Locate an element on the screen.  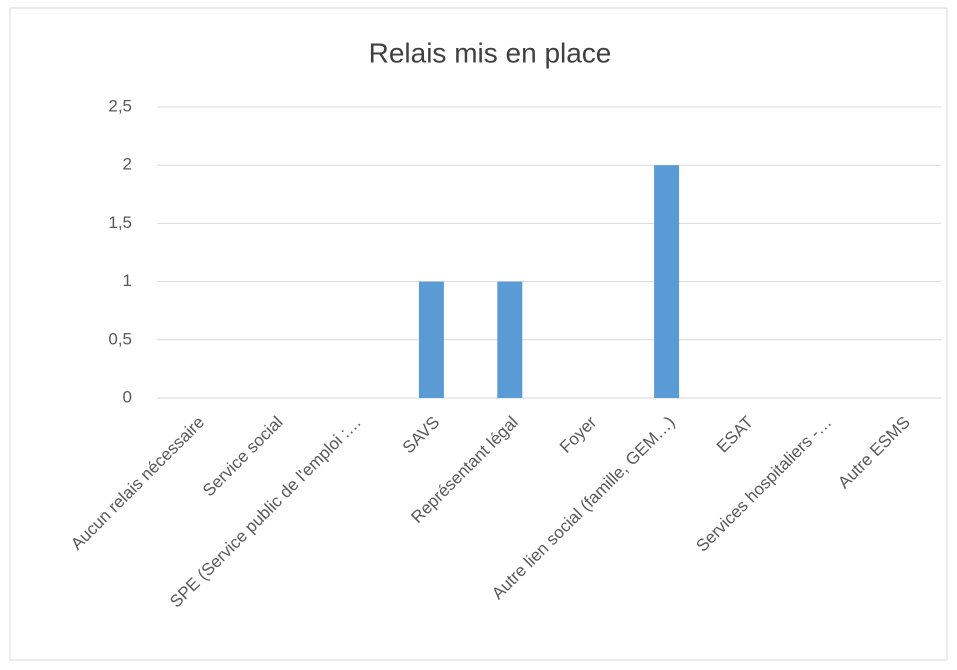
y-tick-label: 1 is located at coordinates (127, 280).